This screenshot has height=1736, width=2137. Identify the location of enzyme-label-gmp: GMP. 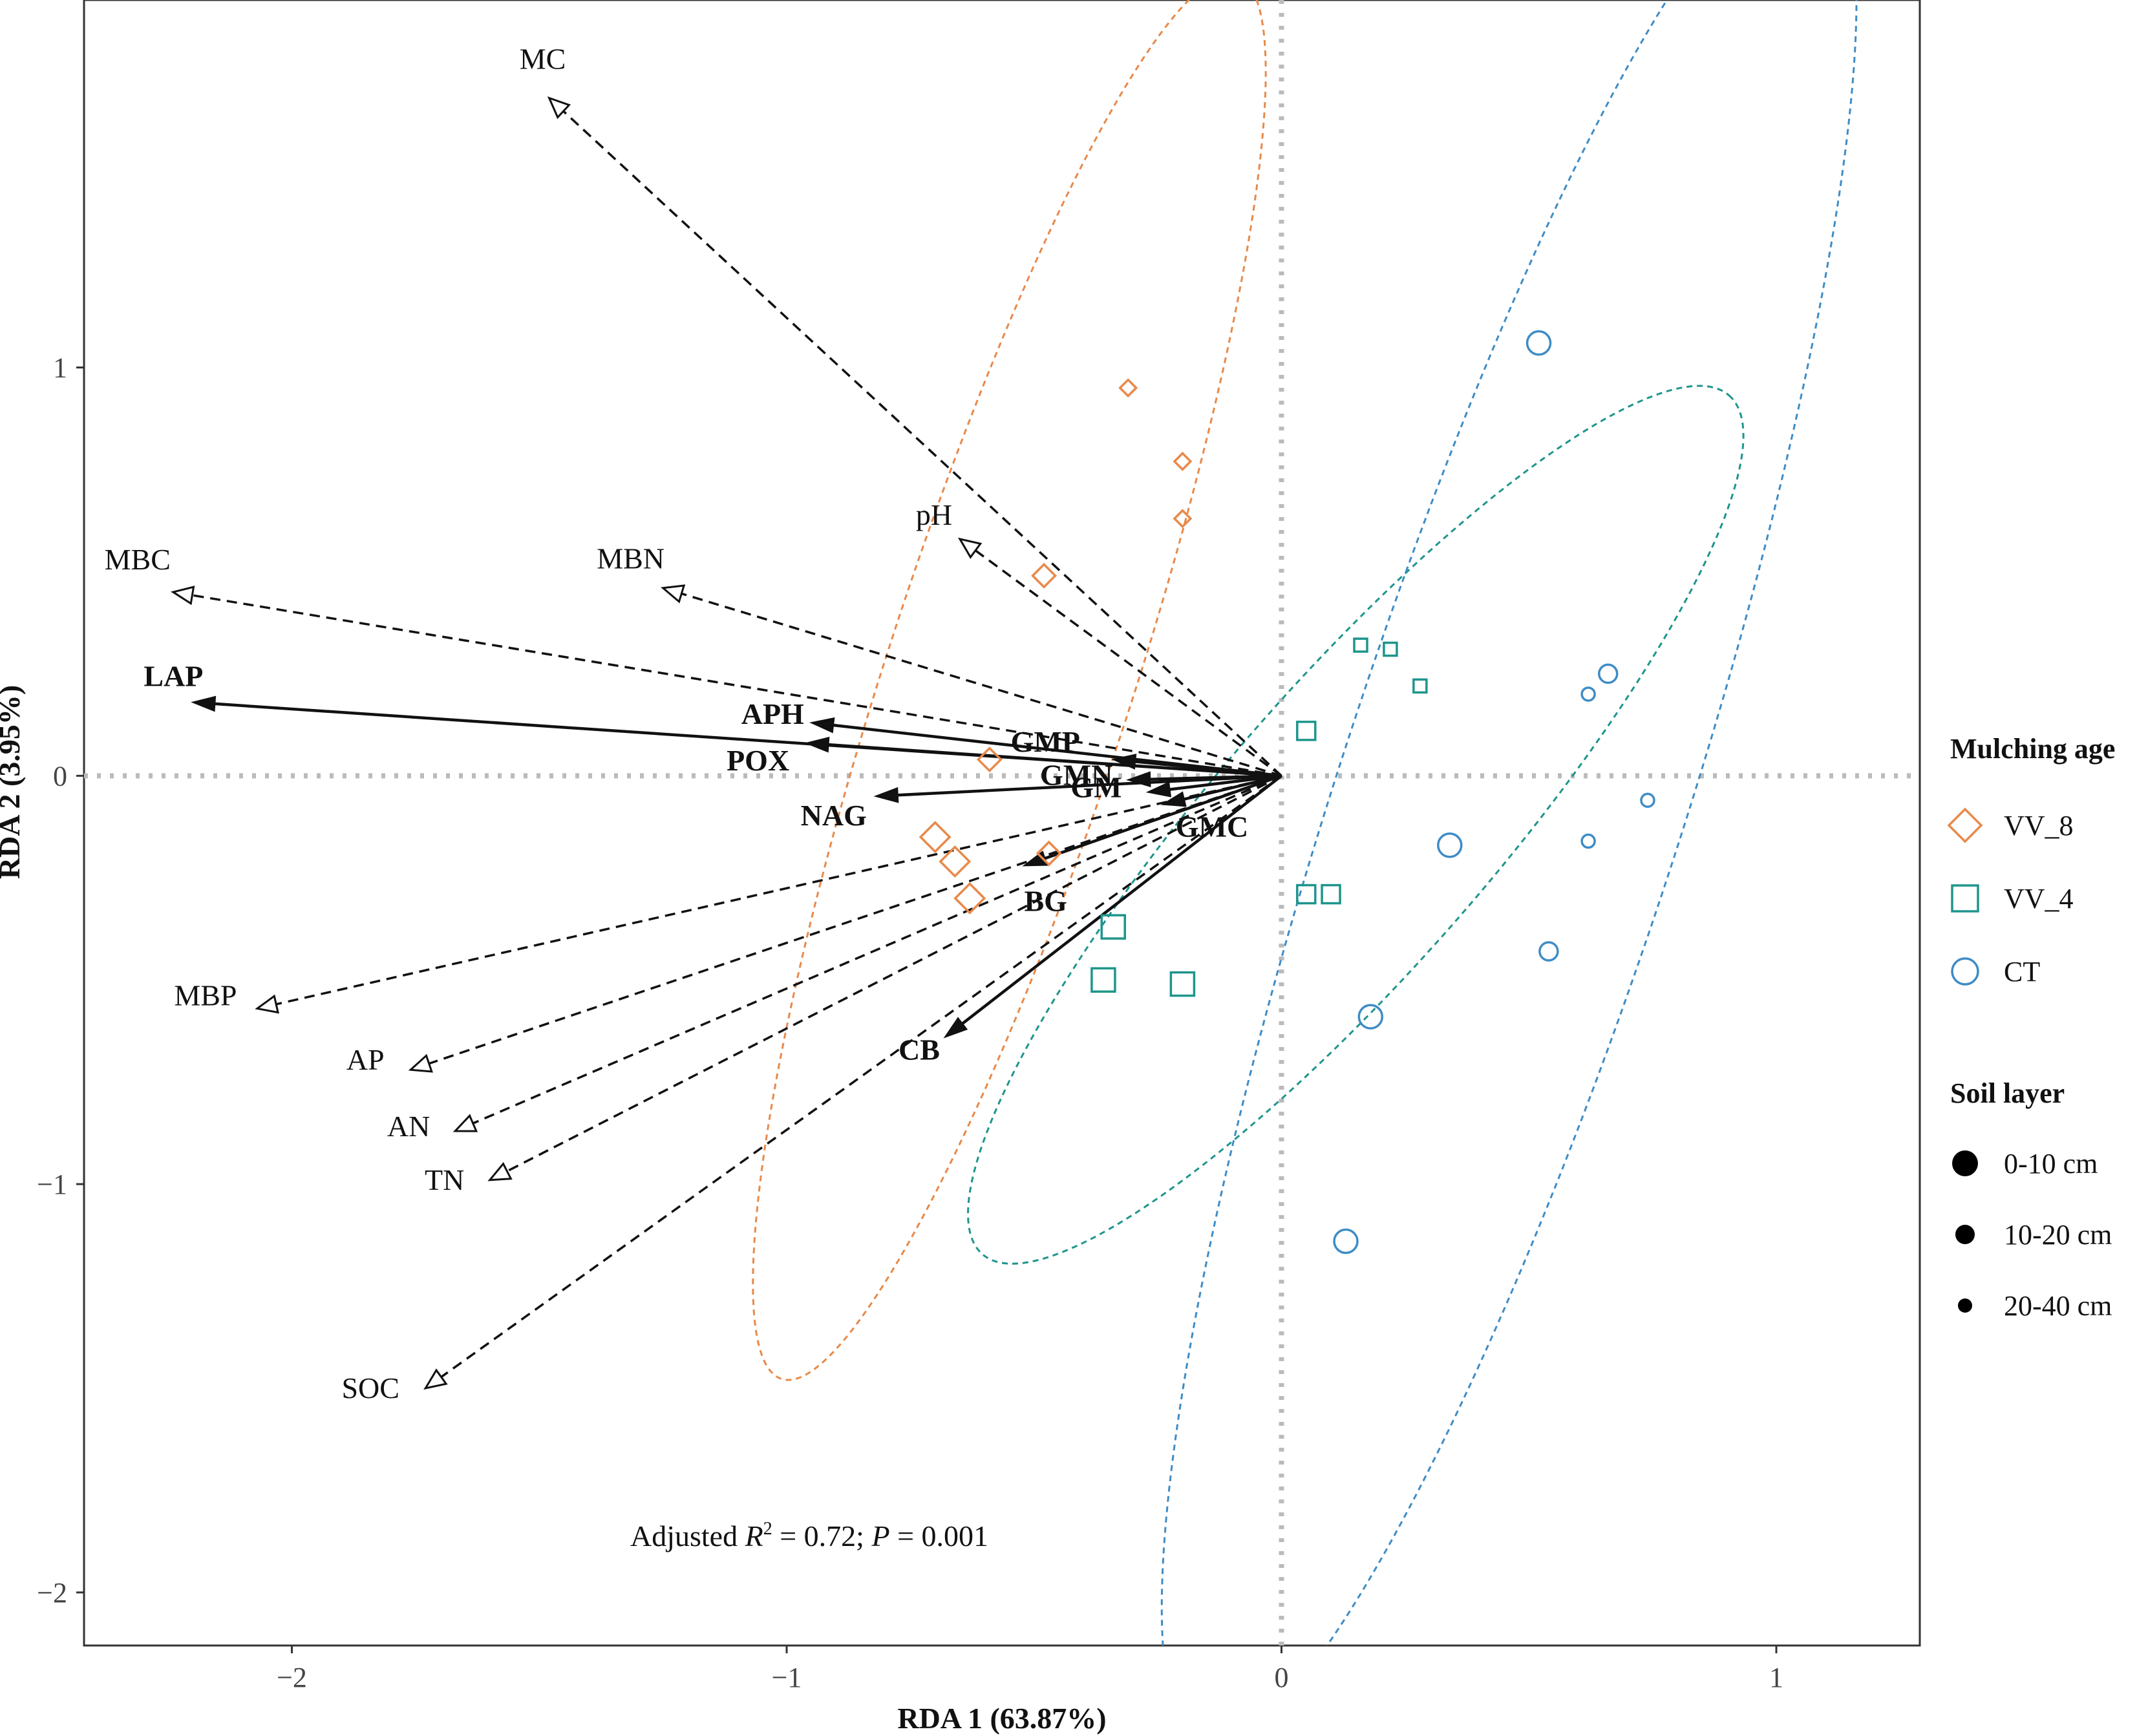
(1045, 741).